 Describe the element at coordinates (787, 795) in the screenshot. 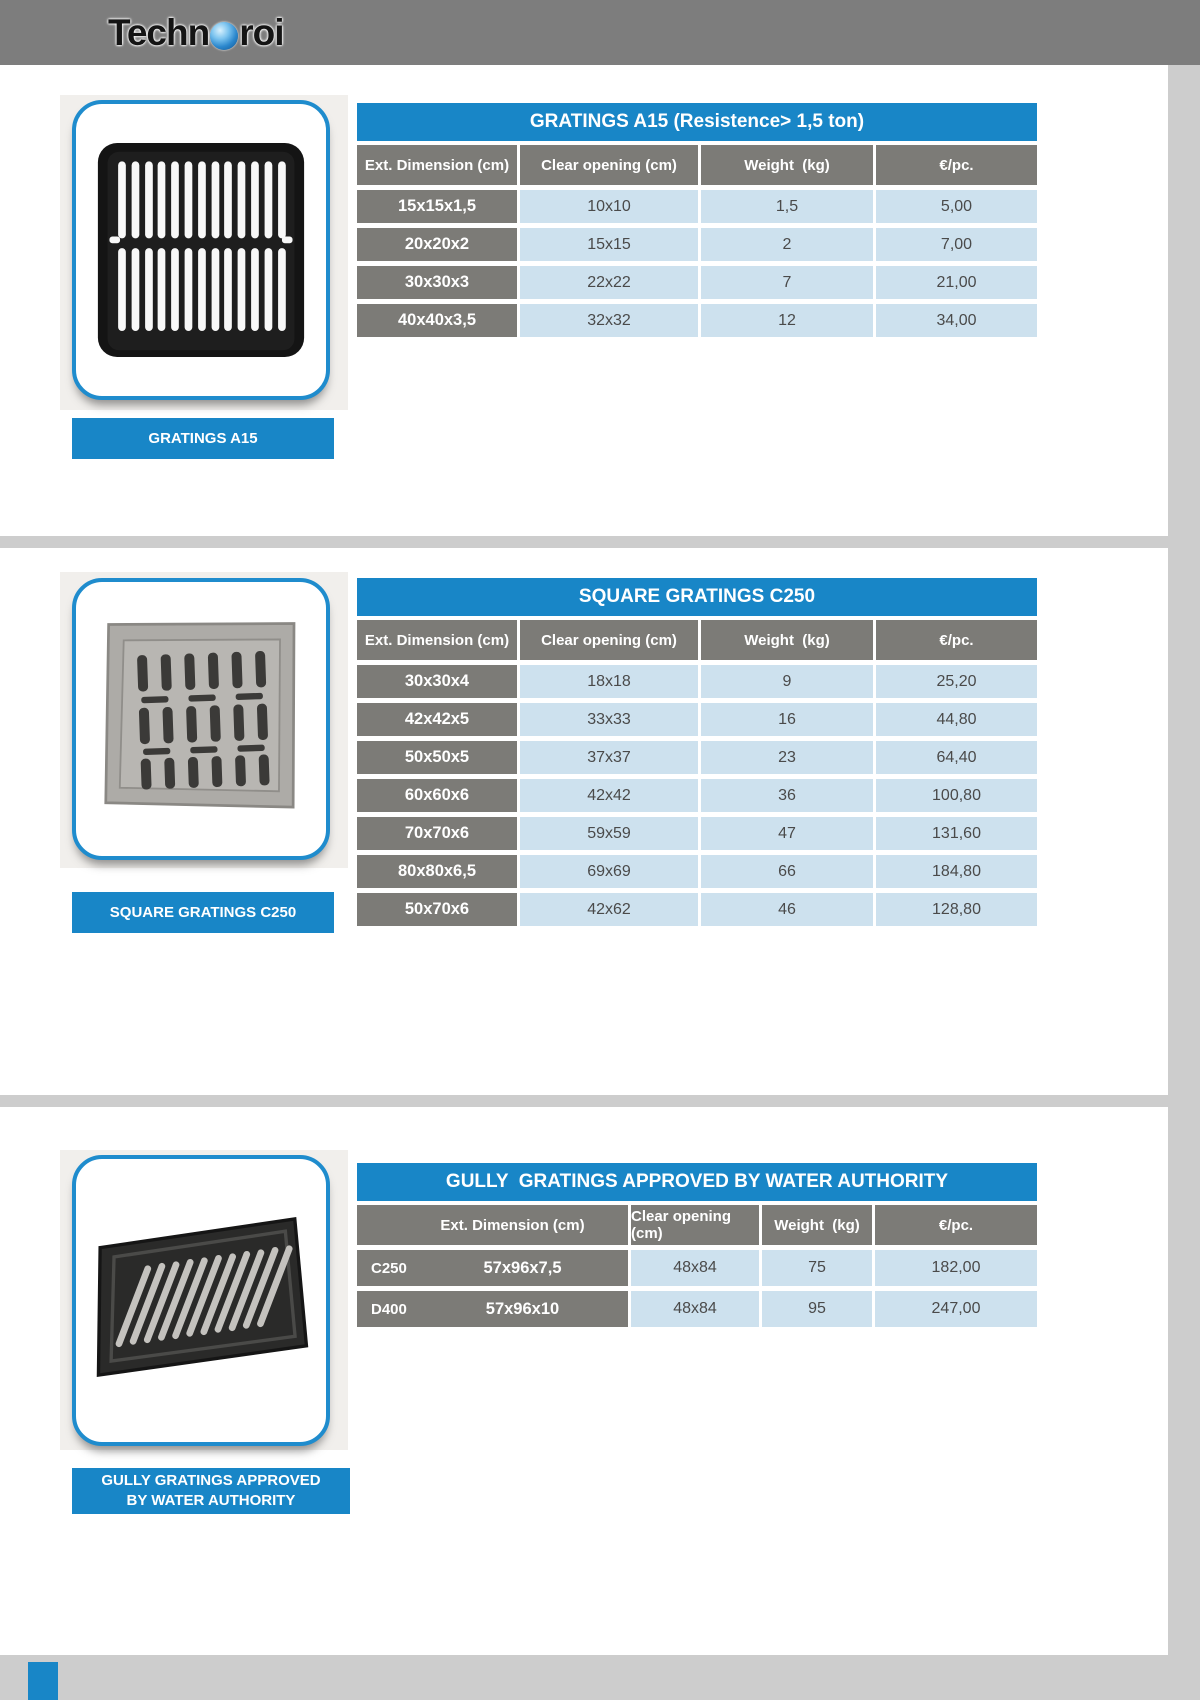

I see `cell-weight: 36` at that location.